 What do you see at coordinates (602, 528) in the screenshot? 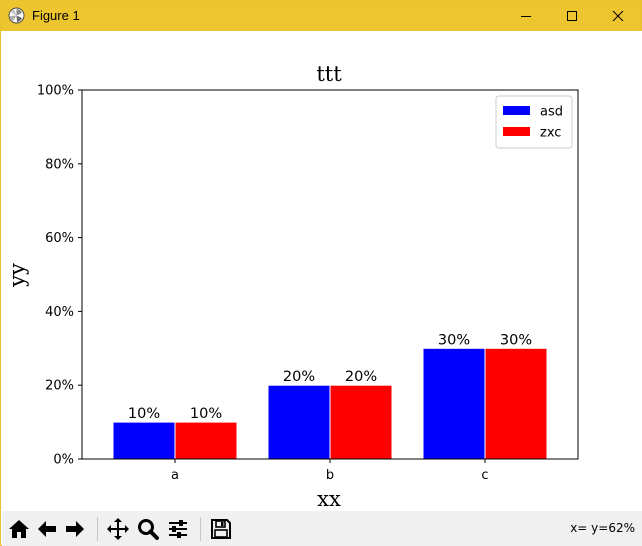
I see `cursor-coordinates: x= y=62%` at bounding box center [602, 528].